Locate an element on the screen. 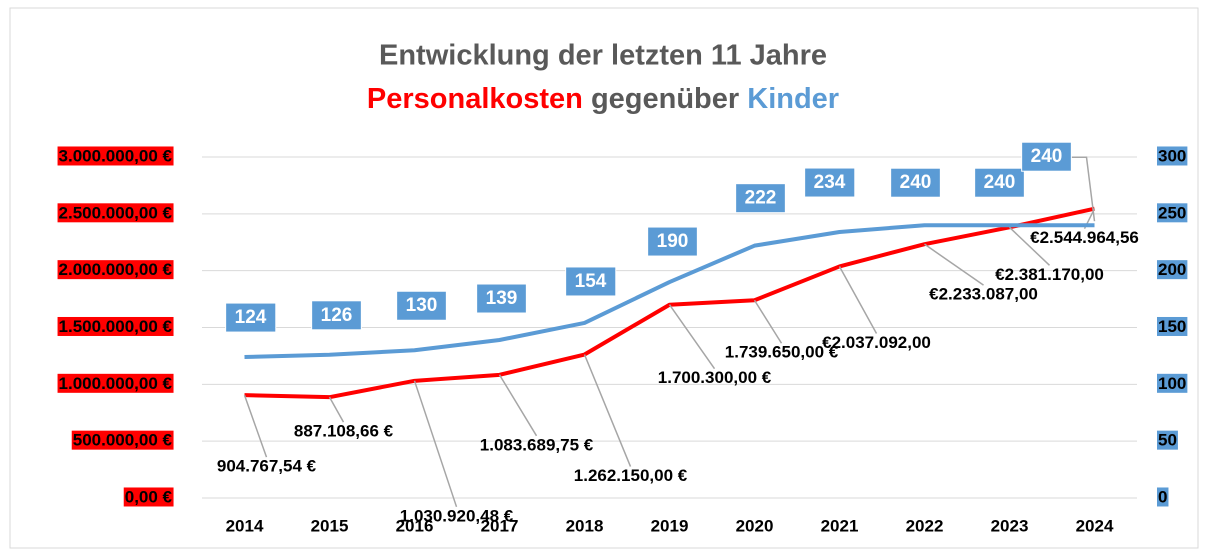 The image size is (1206, 554). y-tick-label: 2.000.000,00 € is located at coordinates (116, 269).